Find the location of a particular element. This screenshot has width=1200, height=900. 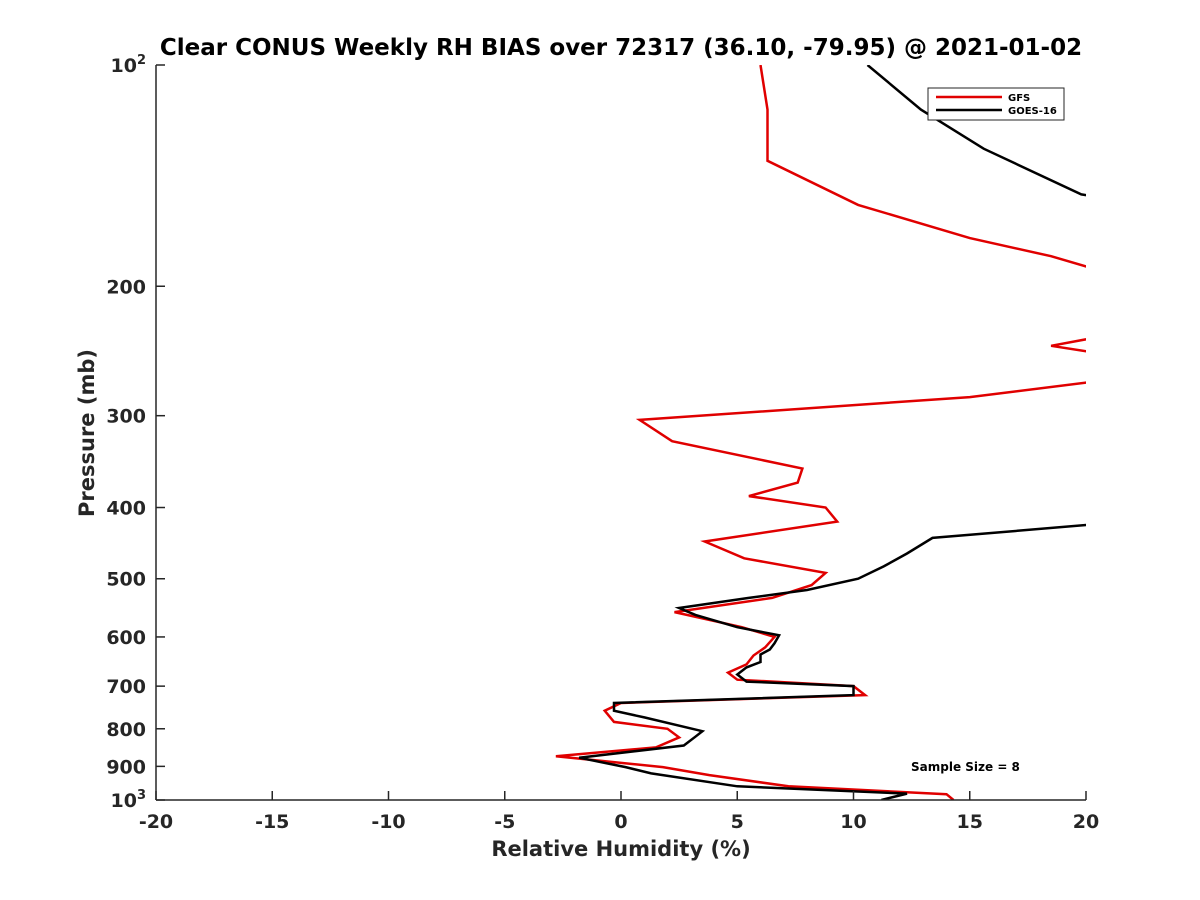

legend: GFS GOES-16 is located at coordinates (996, 104).